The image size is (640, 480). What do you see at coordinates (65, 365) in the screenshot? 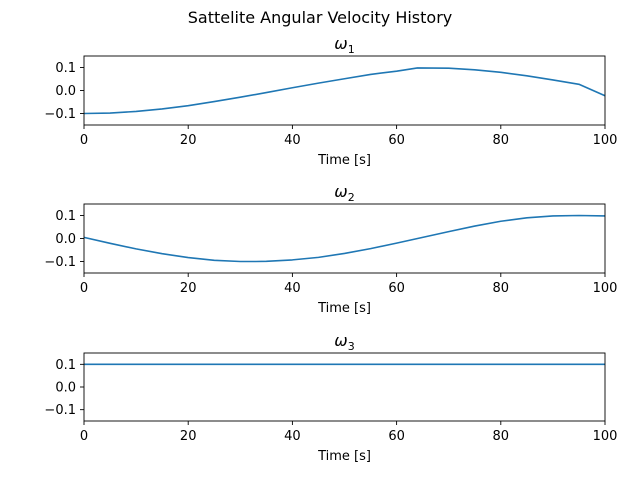
I see `y-tick-label-omega3: 0.1` at bounding box center [65, 365].